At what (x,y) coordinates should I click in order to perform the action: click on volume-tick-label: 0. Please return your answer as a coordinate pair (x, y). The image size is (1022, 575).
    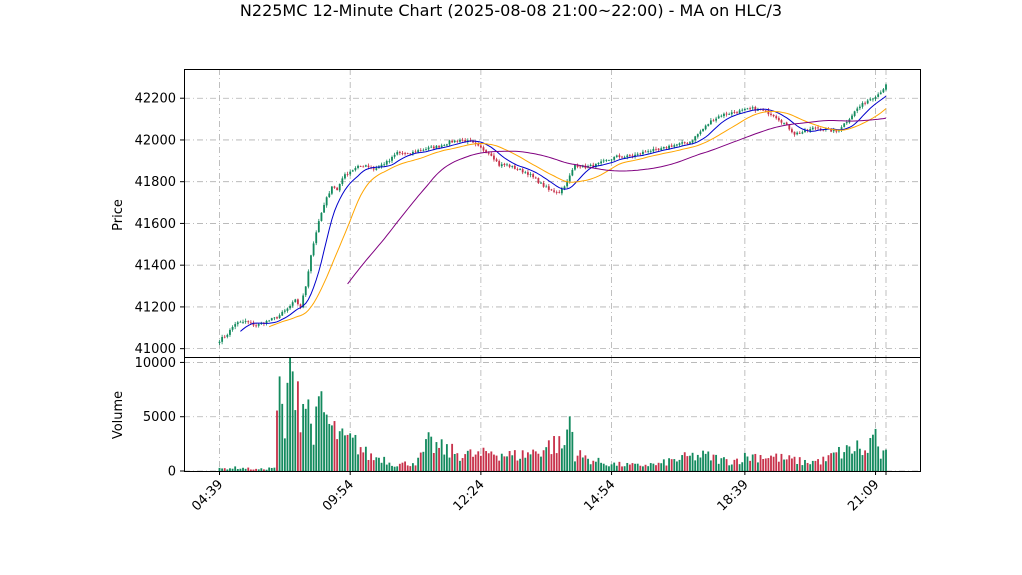
    Looking at the image, I should click on (172, 472).